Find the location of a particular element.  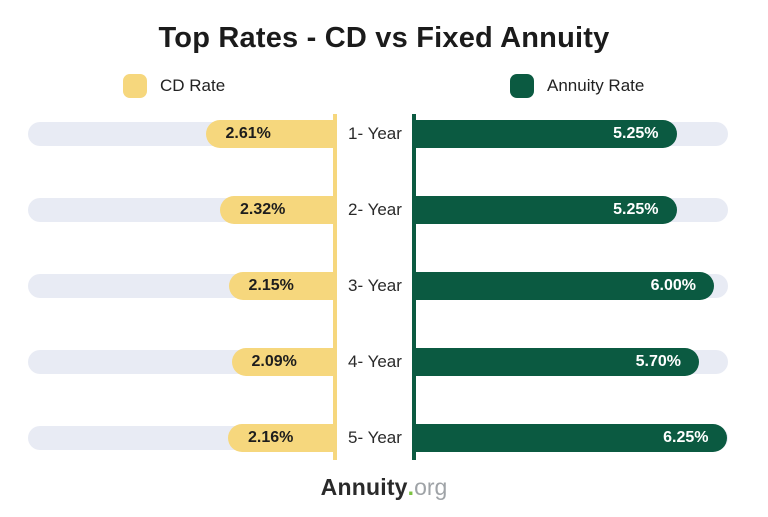

legend-label-cd: CD Rate is located at coordinates (193, 85).